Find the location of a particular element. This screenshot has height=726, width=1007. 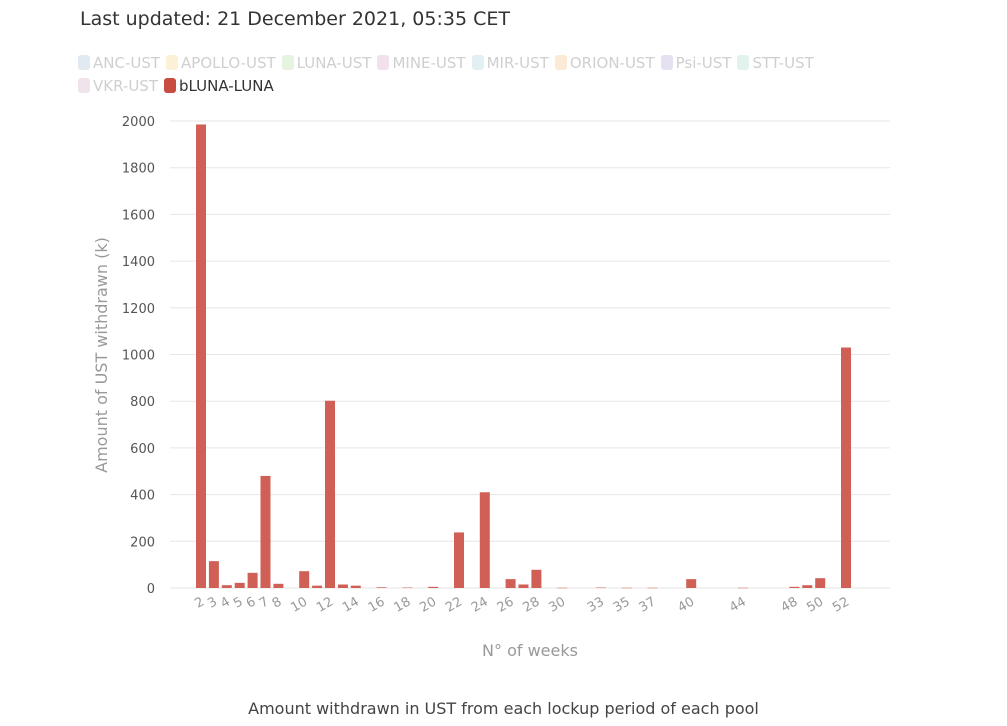

x-tick-label: 40 is located at coordinates (686, 604).